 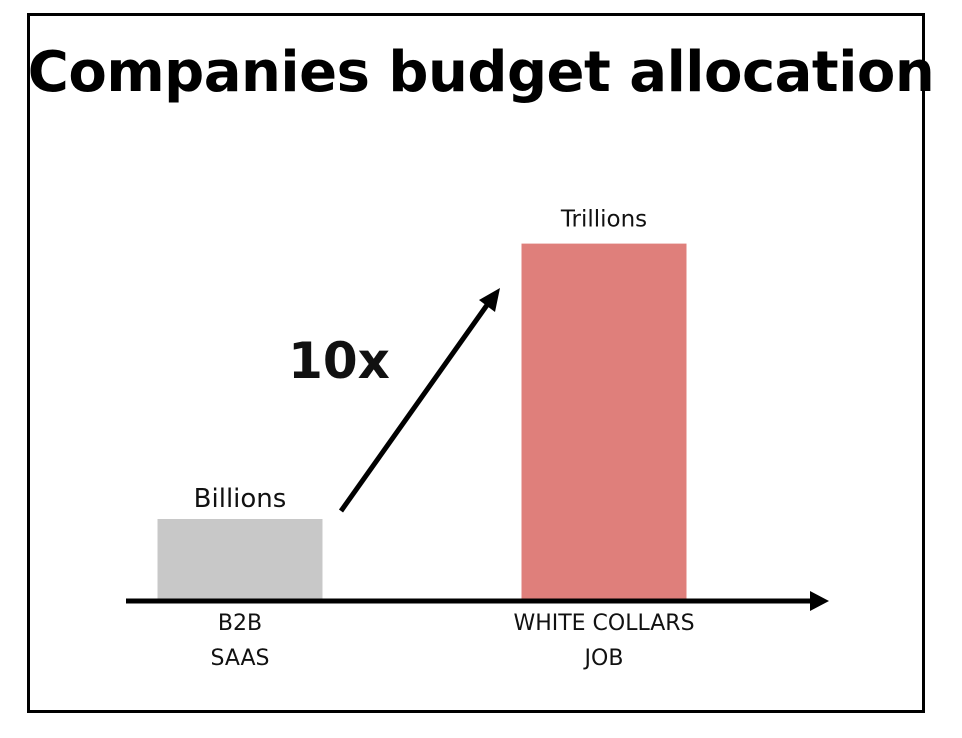 I want to click on chart-title: Companies budget allocation, so click(x=481, y=72).